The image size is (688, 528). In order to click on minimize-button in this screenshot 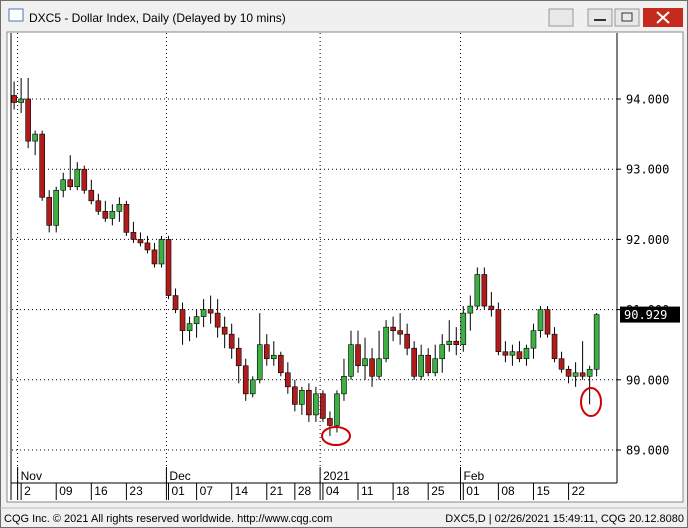, I will do `click(600, 17)`.